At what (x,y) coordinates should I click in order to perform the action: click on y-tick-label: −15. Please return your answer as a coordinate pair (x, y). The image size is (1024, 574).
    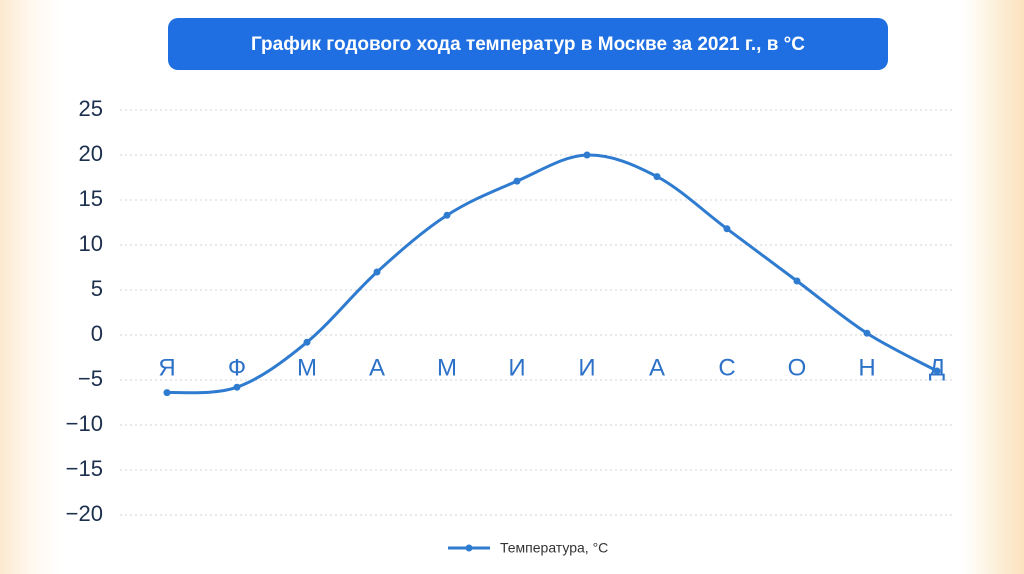
    Looking at the image, I should click on (84, 468).